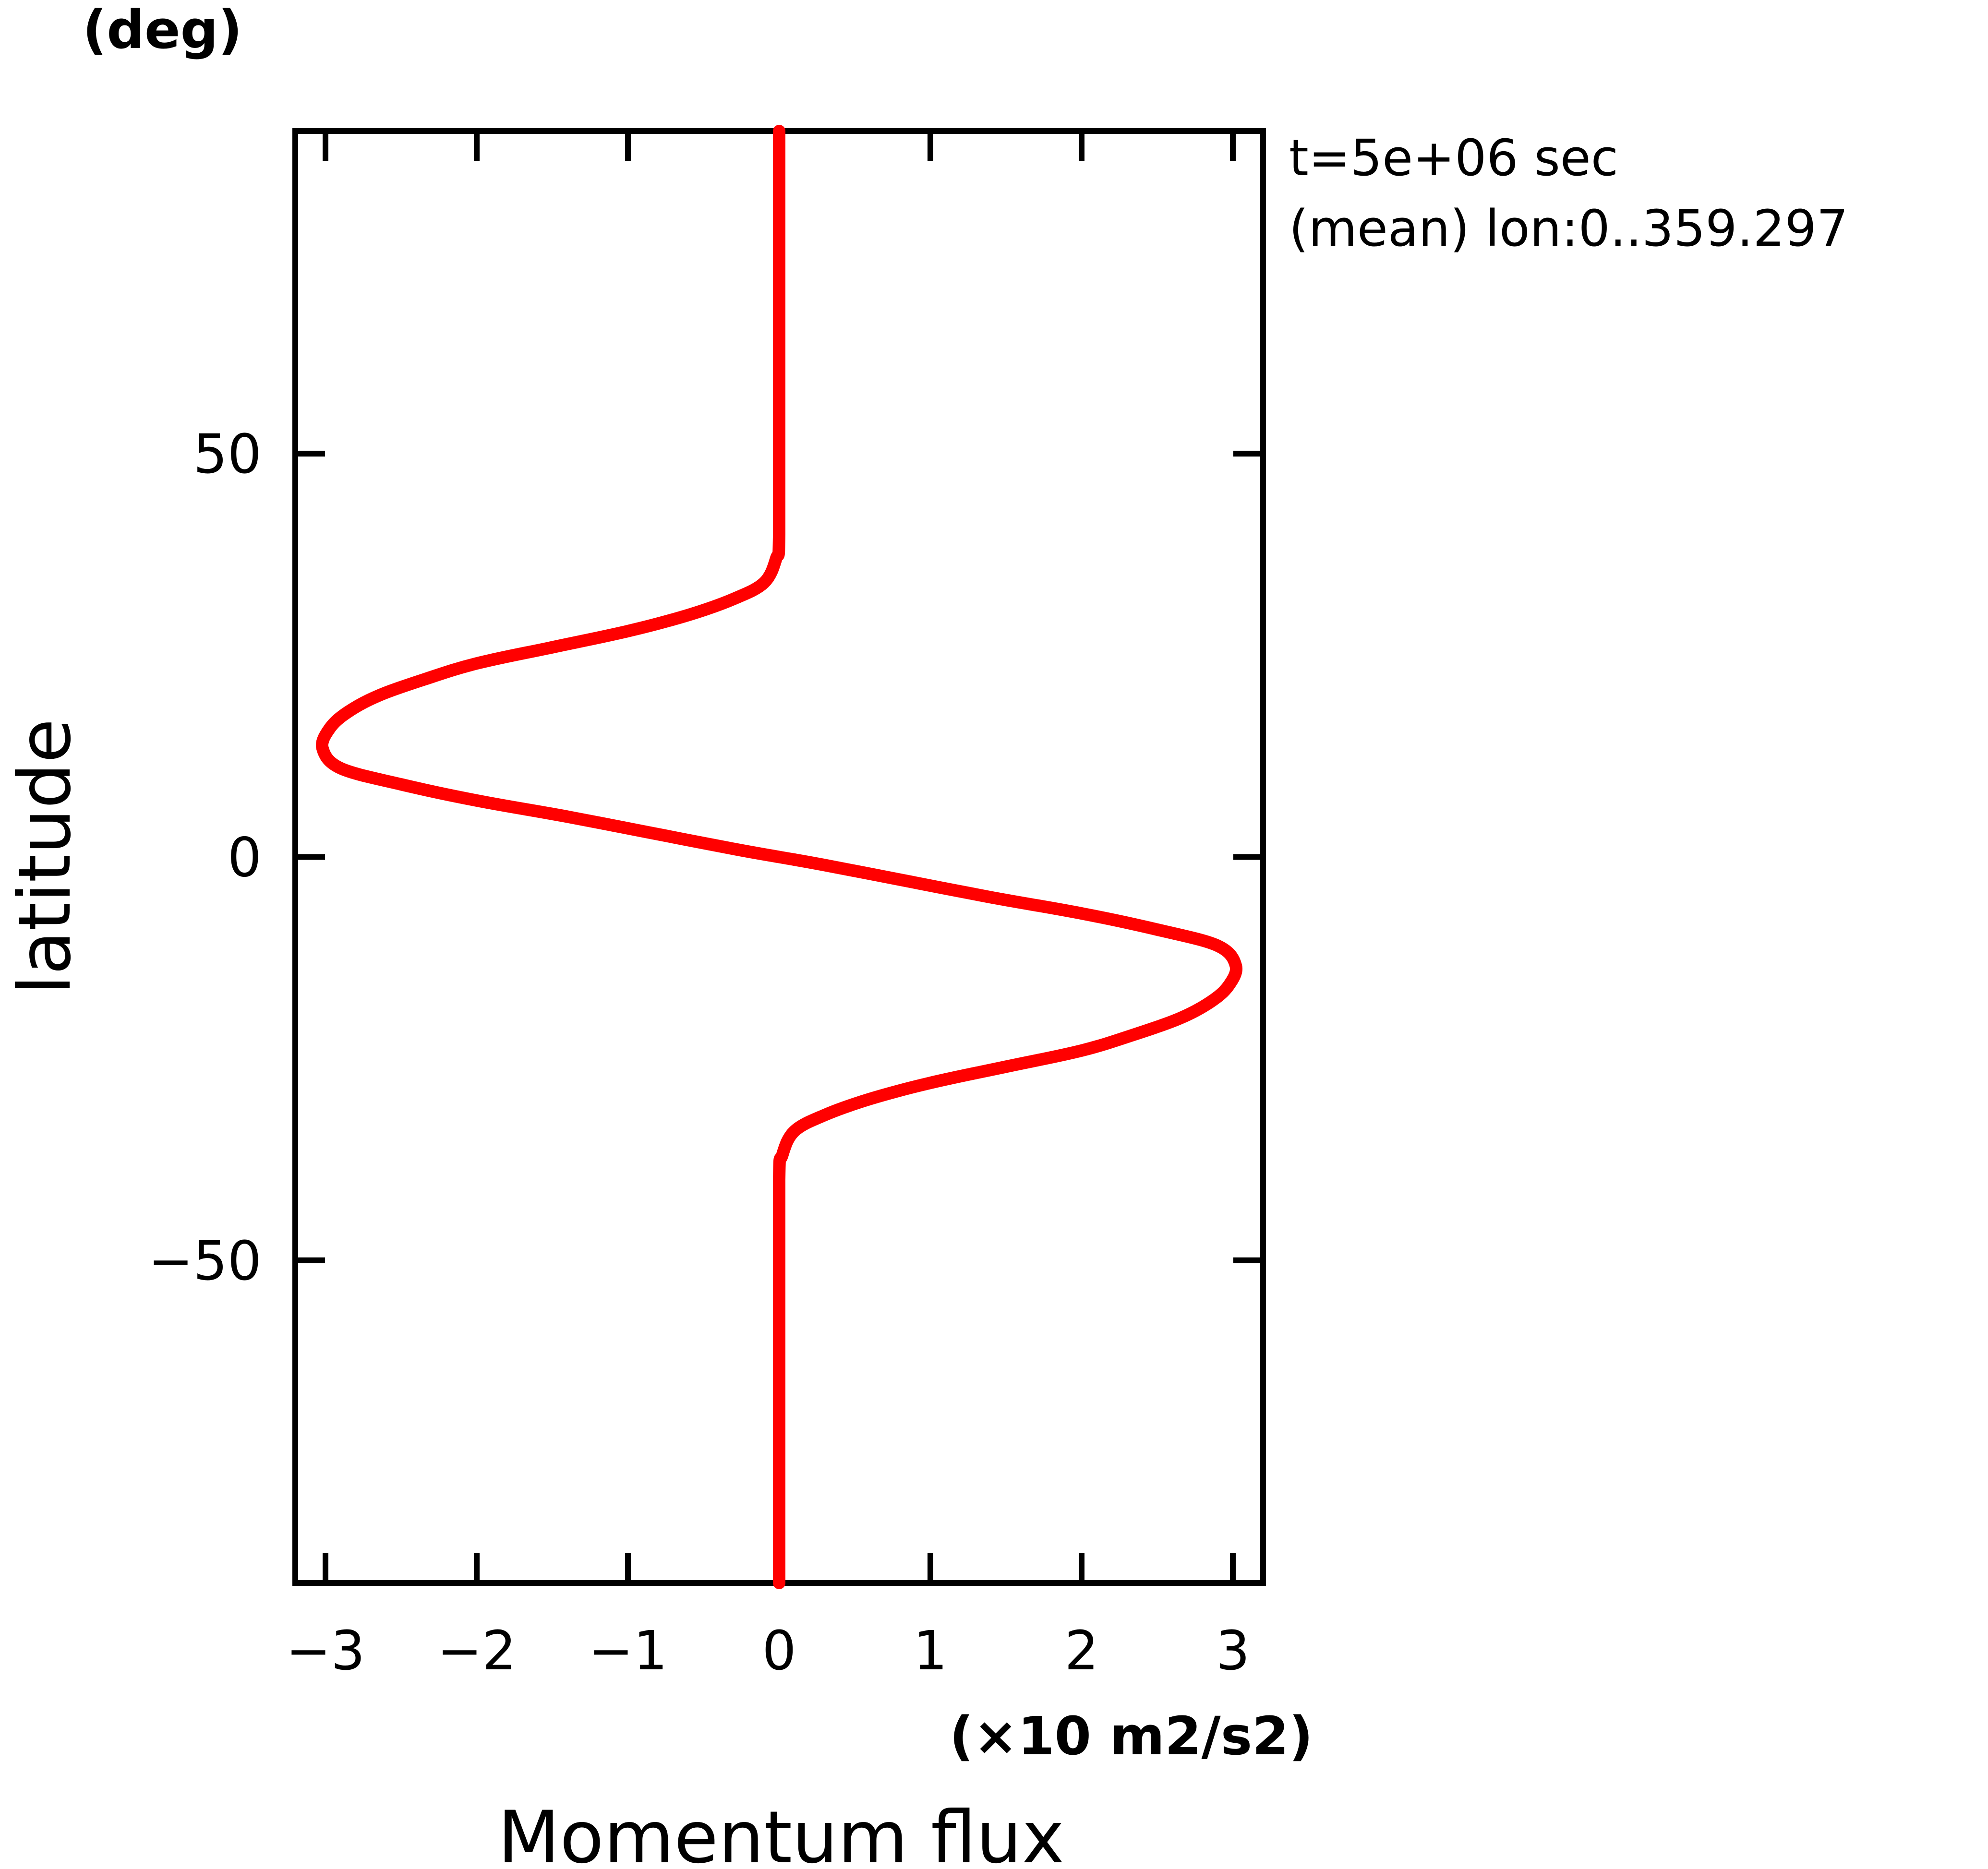 The height and width of the screenshot is (1869, 1988). Describe the element at coordinates (162, 30) in the screenshot. I see `y-axis-units: (deg)` at that location.